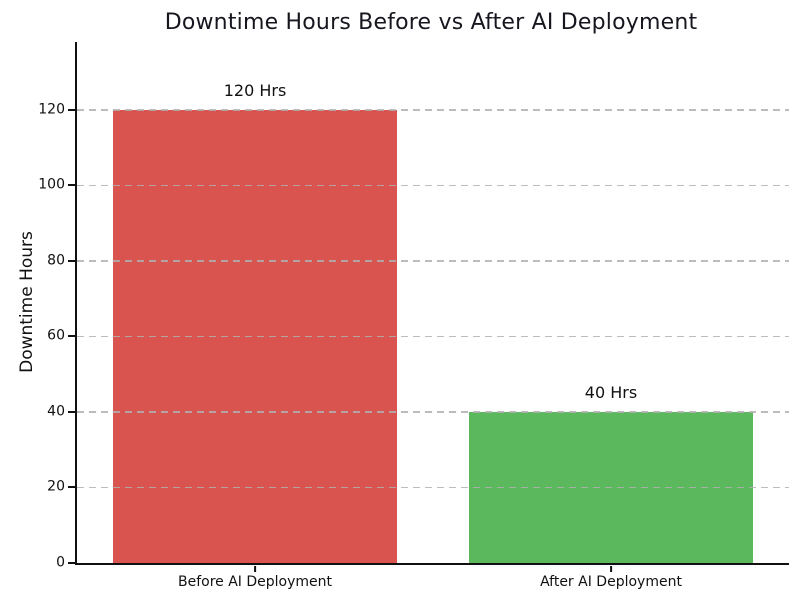 The height and width of the screenshot is (600, 800). Describe the element at coordinates (51, 109) in the screenshot. I see `y-tick-label: 120` at that location.